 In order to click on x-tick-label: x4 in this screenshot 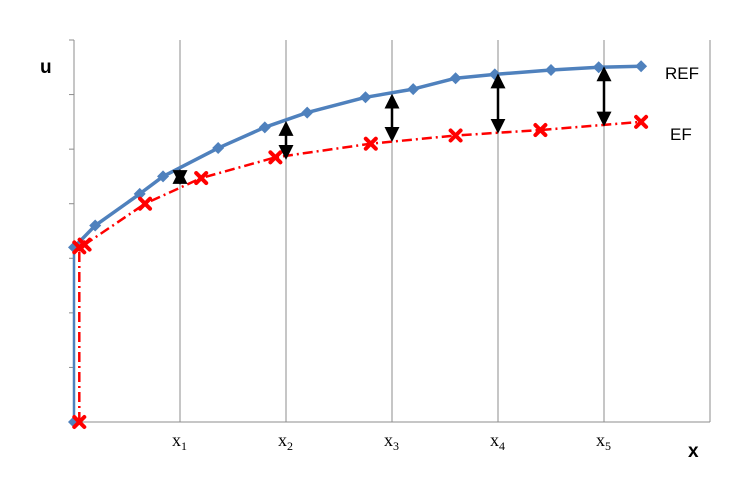, I will do `click(497, 441)`.